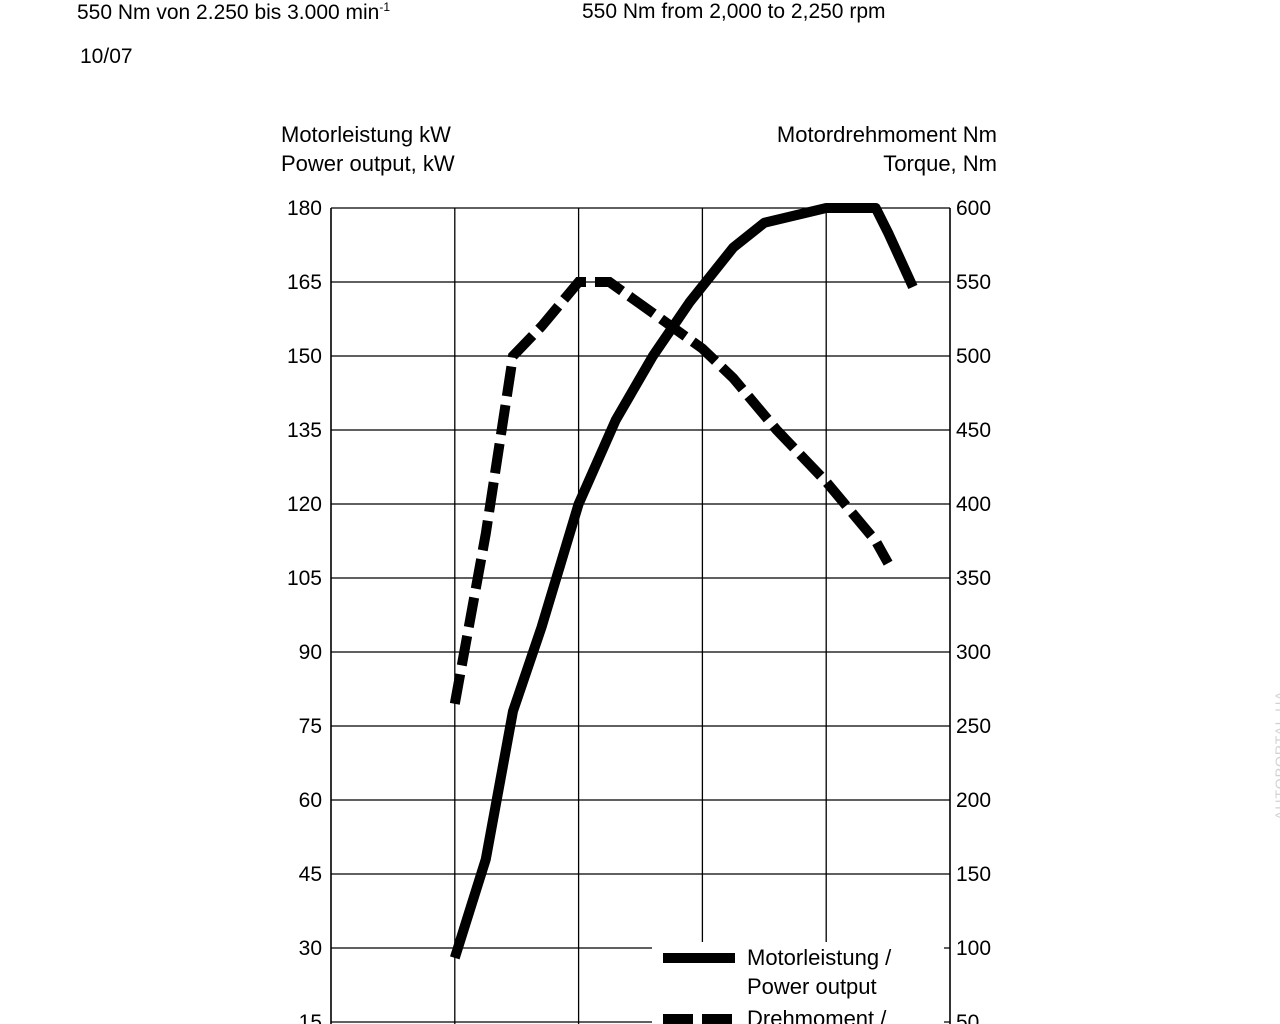 Image resolution: width=1280 pixels, height=1024 pixels. I want to click on right-axis-title: Torque, Nm, so click(940, 163).